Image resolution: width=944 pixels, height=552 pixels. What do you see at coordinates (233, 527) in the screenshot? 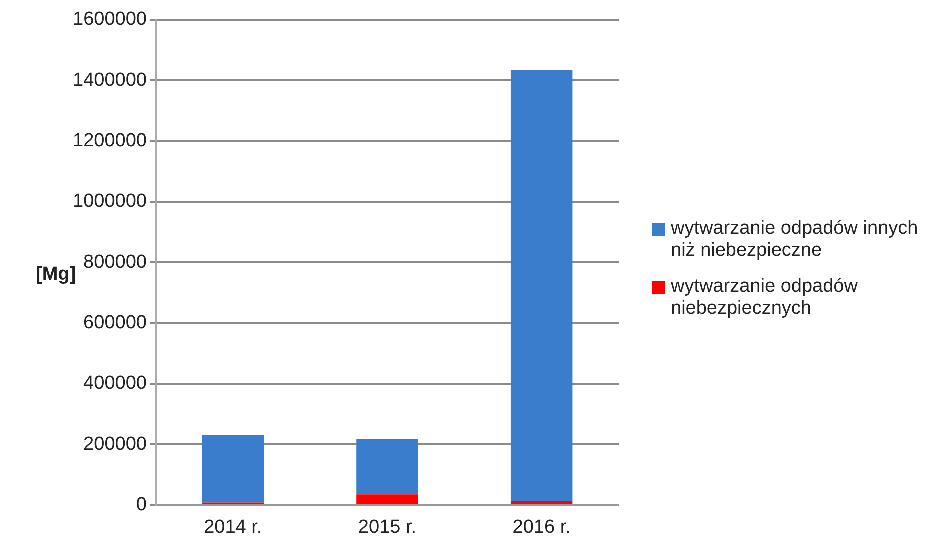
I see `x-tick-label: 2014 r.` at bounding box center [233, 527].